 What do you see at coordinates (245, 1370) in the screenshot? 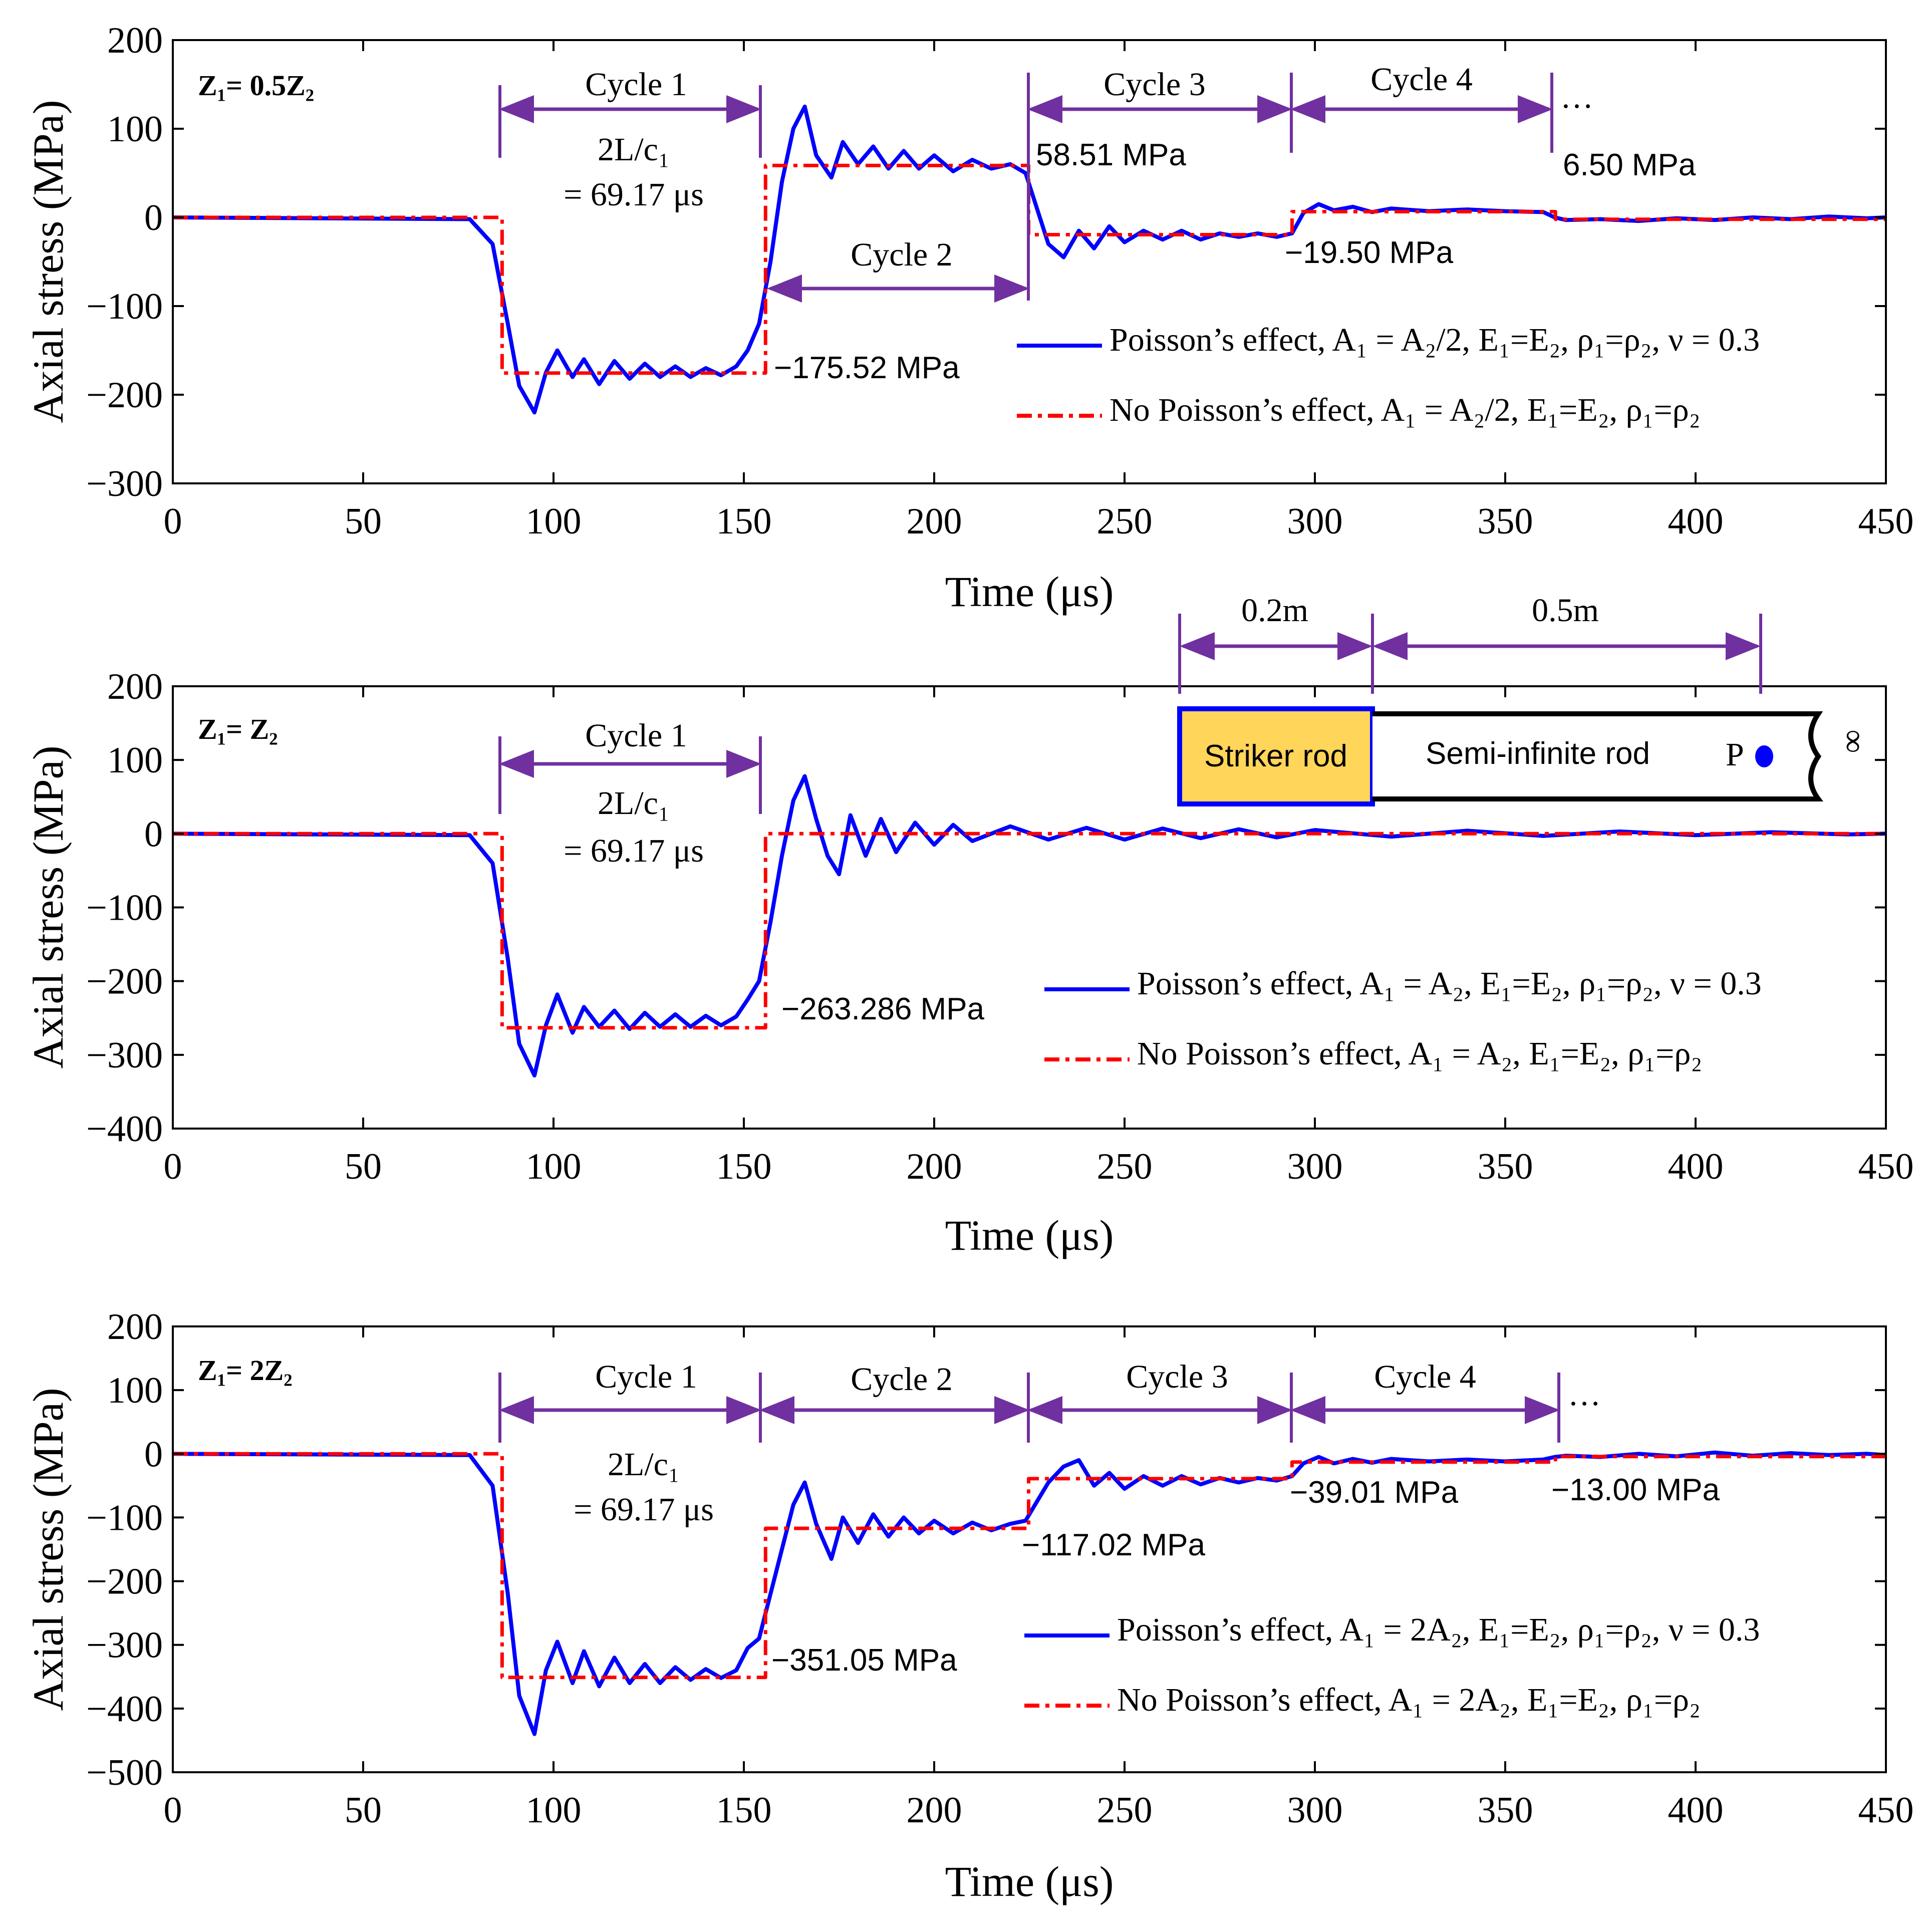
I see `panel-3-label: Z₁= 2Z₂` at bounding box center [245, 1370].